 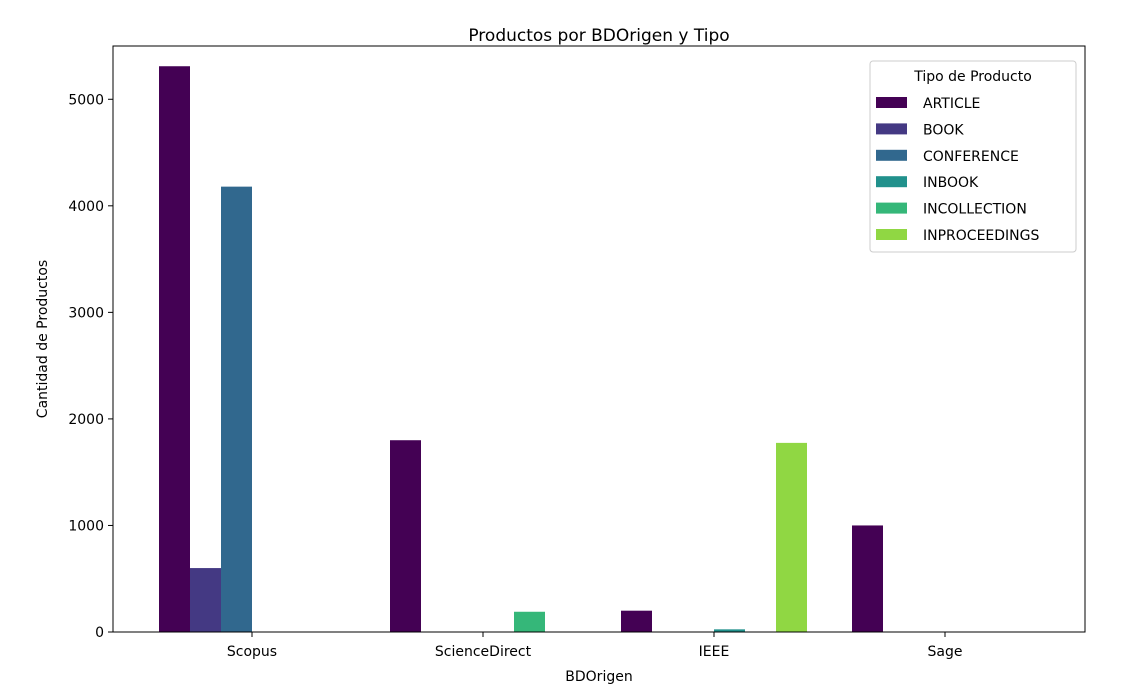 I want to click on legend-title: Tipo de Producto, so click(x=972, y=77).